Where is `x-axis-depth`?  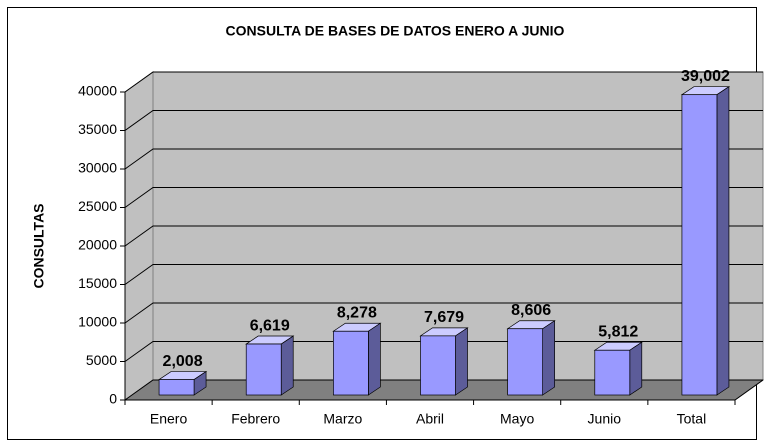
x-axis-depth is located at coordinates (749, 390).